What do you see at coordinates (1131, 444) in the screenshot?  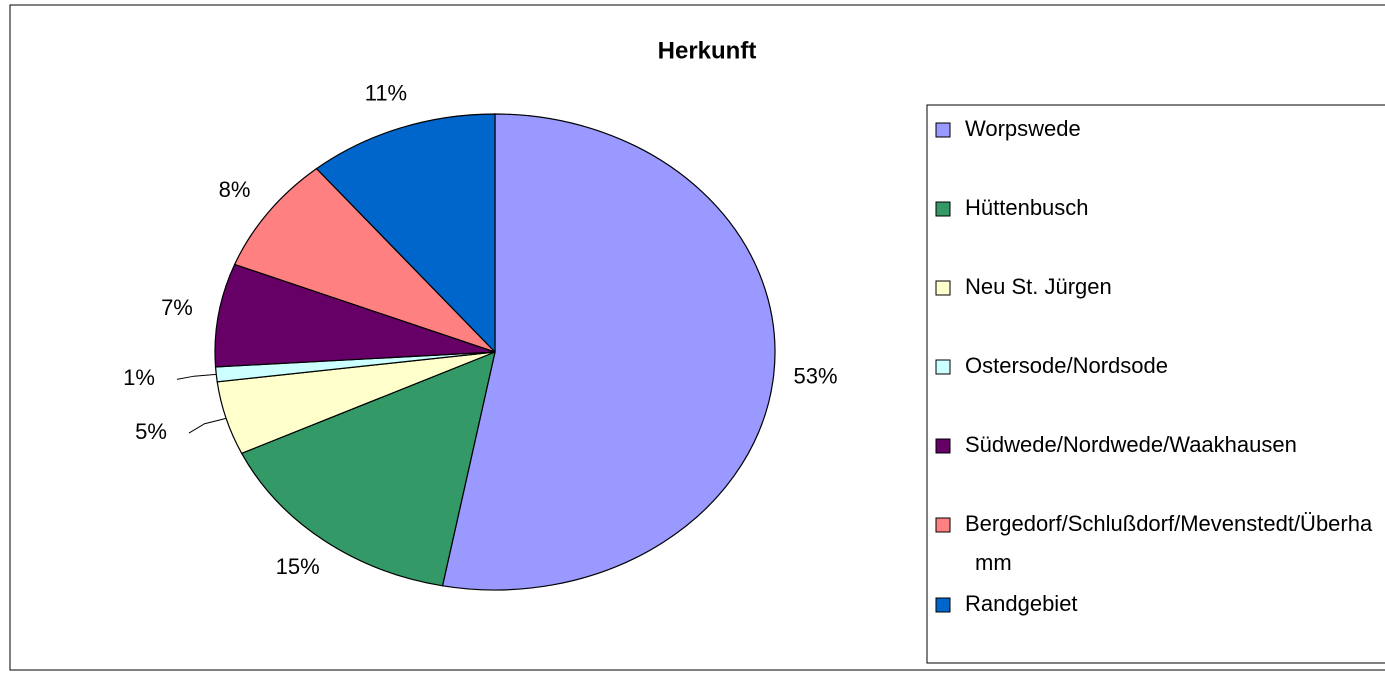 I see `legend-label: Südwede/Nordwede/Waakhausen` at bounding box center [1131, 444].